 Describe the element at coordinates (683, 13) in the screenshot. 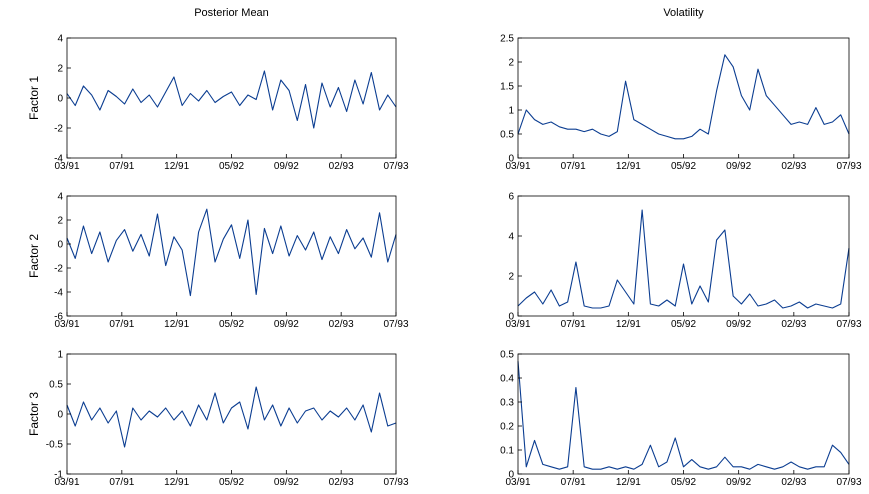

I see `subplot-title: Volatility` at that location.